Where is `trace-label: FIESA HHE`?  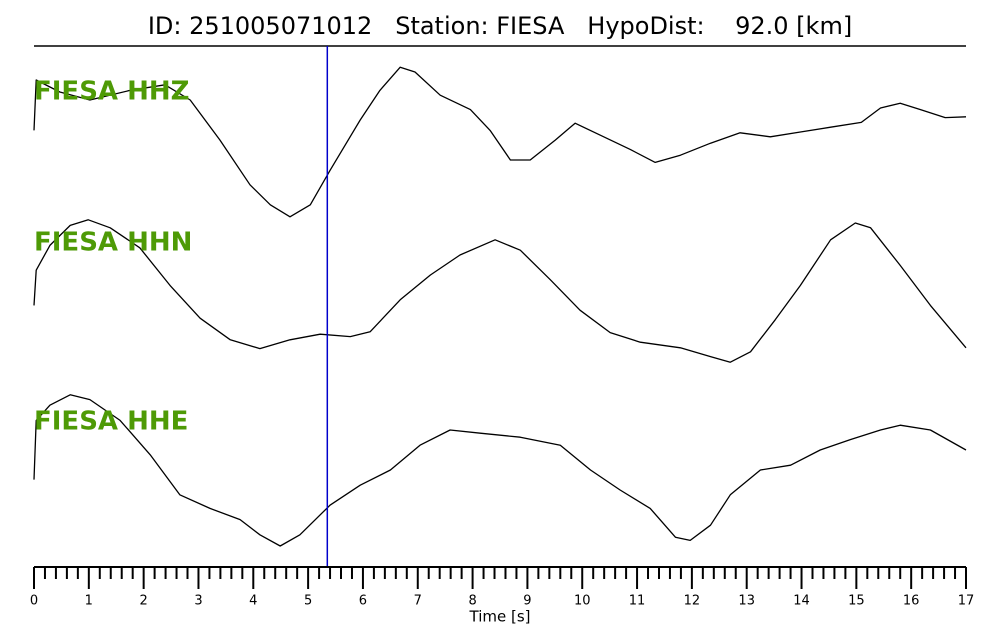 trace-label: FIESA HHE is located at coordinates (111, 422).